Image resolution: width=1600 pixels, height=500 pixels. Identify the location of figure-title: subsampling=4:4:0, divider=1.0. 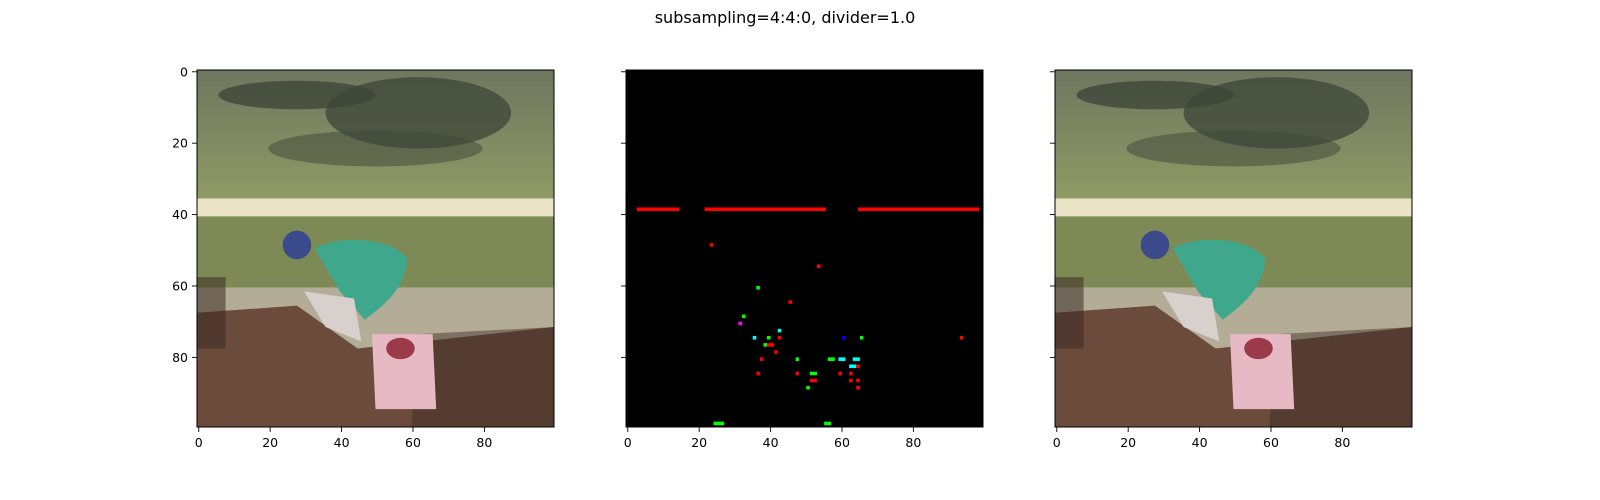
(785, 17).